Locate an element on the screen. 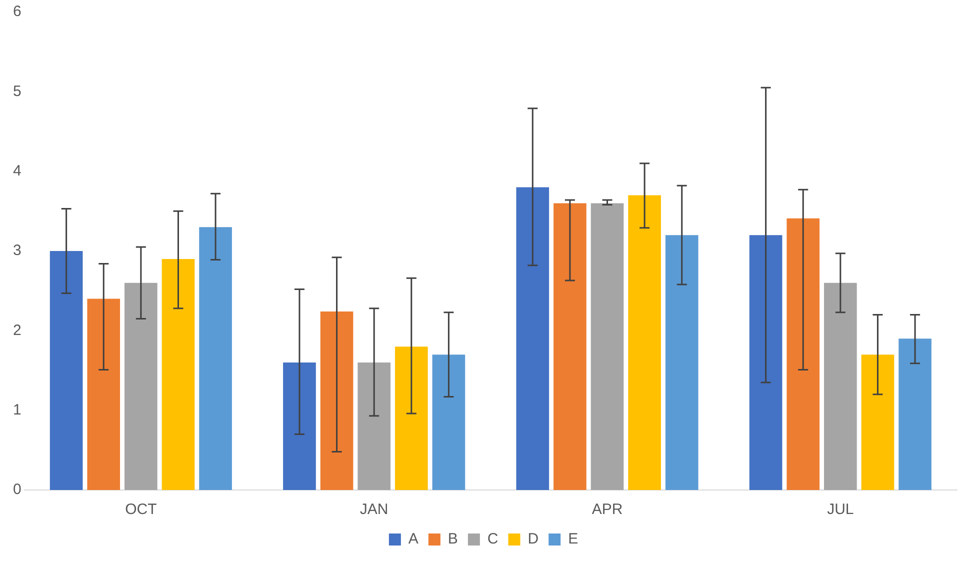  y-tick-label: 3 is located at coordinates (17, 251).